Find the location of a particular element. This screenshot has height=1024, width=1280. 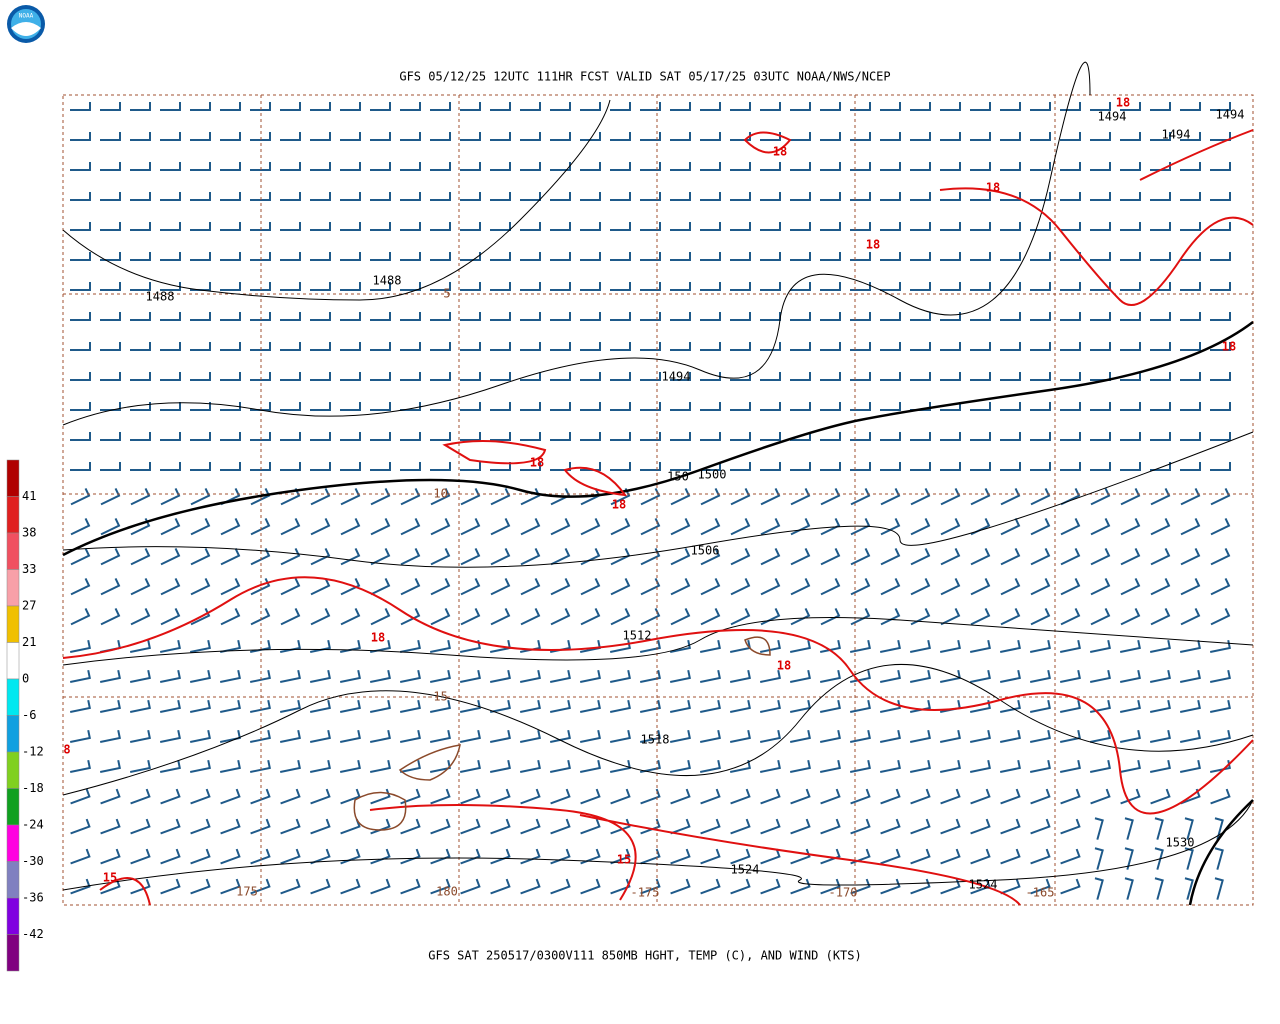

colorbar-label: 41 is located at coordinates (29, 496).